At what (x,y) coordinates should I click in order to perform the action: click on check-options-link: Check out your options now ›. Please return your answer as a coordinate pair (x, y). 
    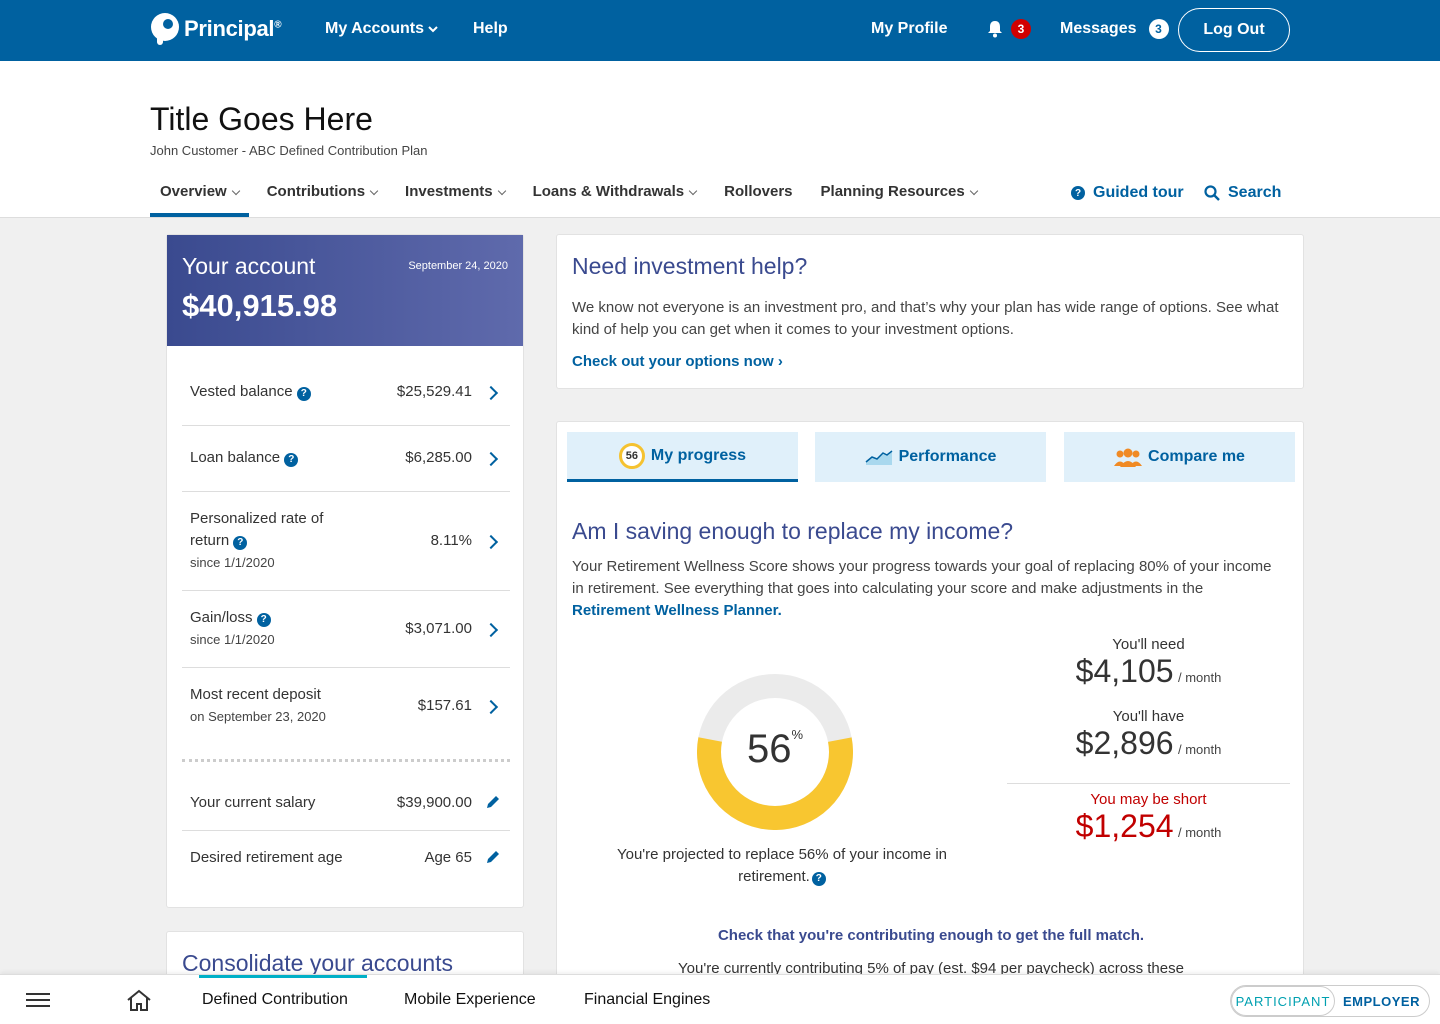
    Looking at the image, I should click on (677, 361).